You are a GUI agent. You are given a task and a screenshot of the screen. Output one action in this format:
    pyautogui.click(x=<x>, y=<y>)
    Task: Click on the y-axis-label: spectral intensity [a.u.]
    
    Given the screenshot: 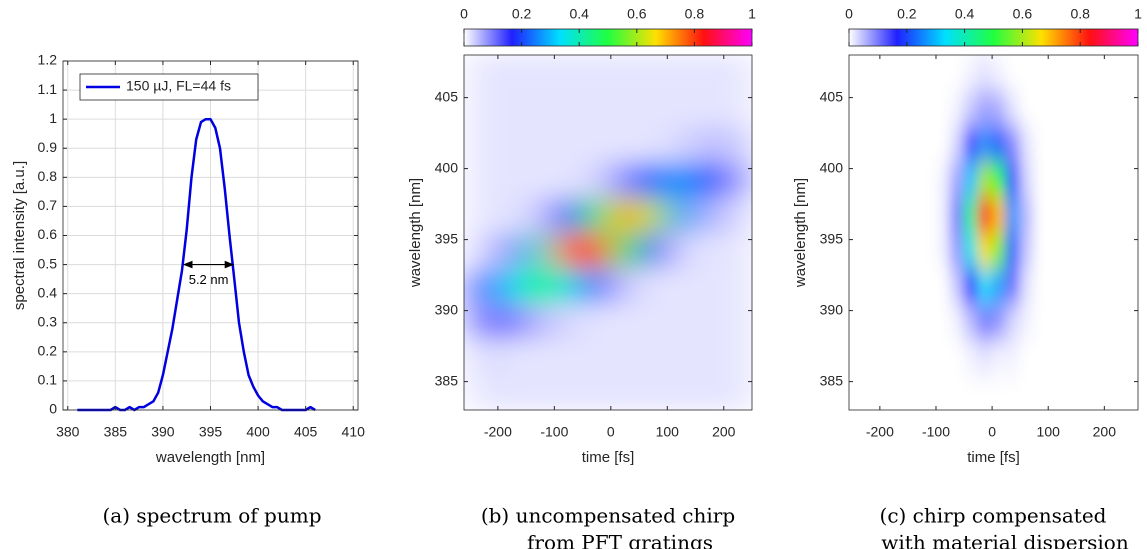 What is the action you would take?
    pyautogui.click(x=19, y=235)
    